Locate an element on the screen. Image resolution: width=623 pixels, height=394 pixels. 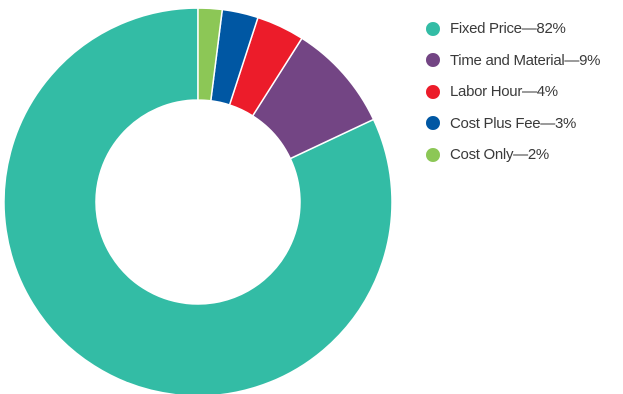
legend-label: Cost Plus Fee—3% is located at coordinates (513, 123).